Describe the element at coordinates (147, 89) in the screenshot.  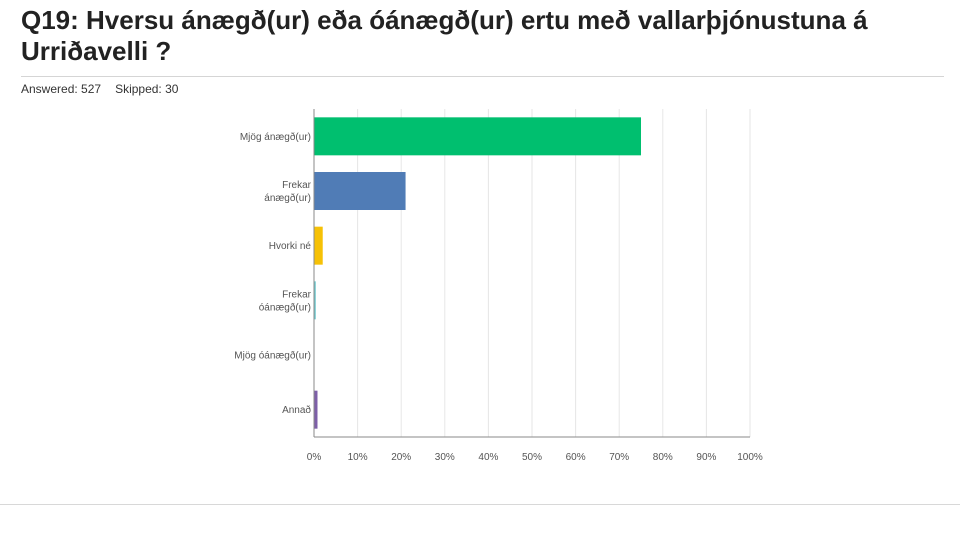
I see `skipped-count: Skipped: 30` at that location.